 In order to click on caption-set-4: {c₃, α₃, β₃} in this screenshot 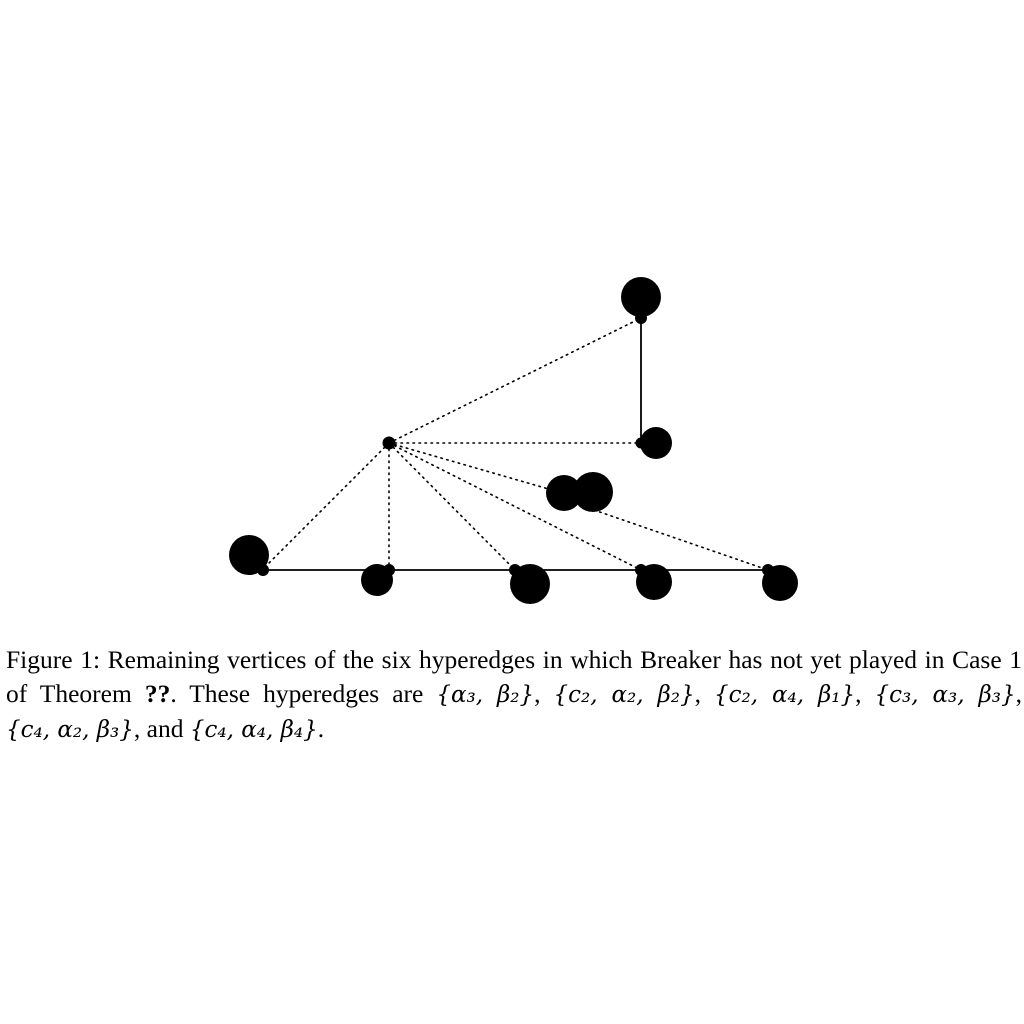, I will do `click(945, 695)`.